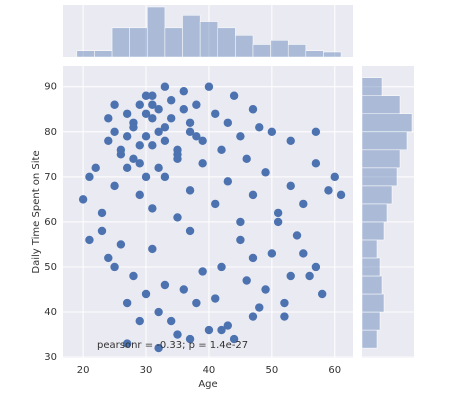 This screenshot has height=410, width=474. I want to click on y-tick-label: 50, so click(50, 267).